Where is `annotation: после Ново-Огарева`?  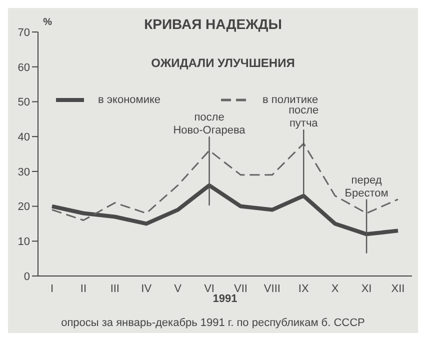 annotation: после Ново-Огарева is located at coordinates (209, 124).